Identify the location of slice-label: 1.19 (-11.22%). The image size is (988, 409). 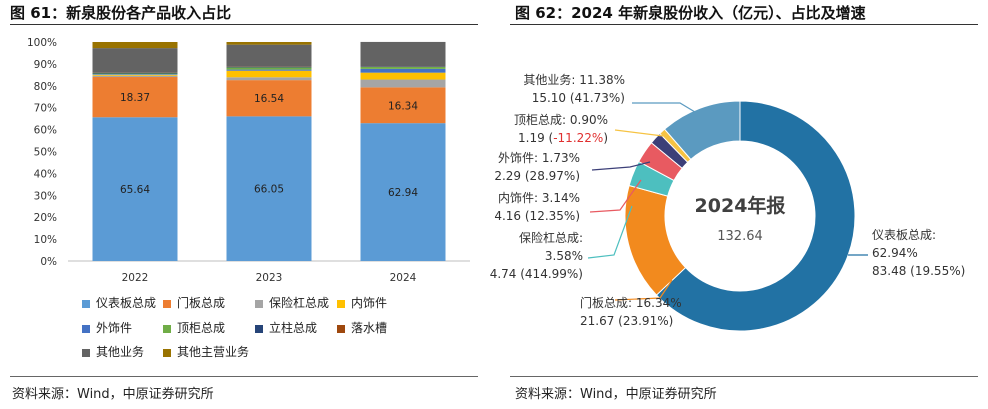
(563, 138).